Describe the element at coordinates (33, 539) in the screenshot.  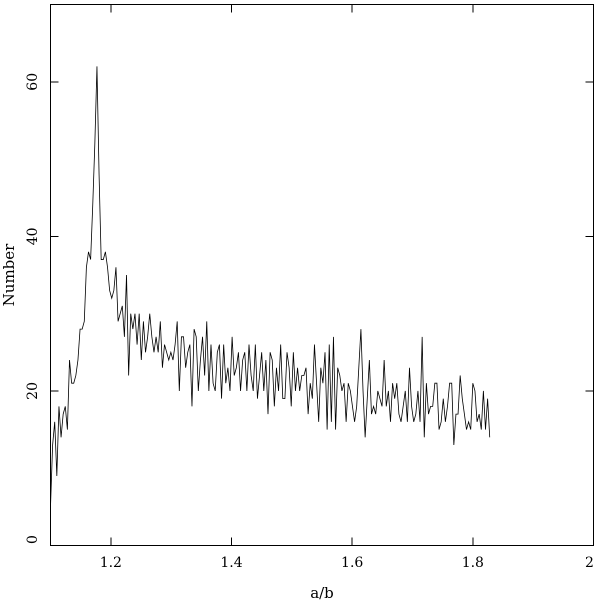
I see `y-tick-label: 0` at that location.